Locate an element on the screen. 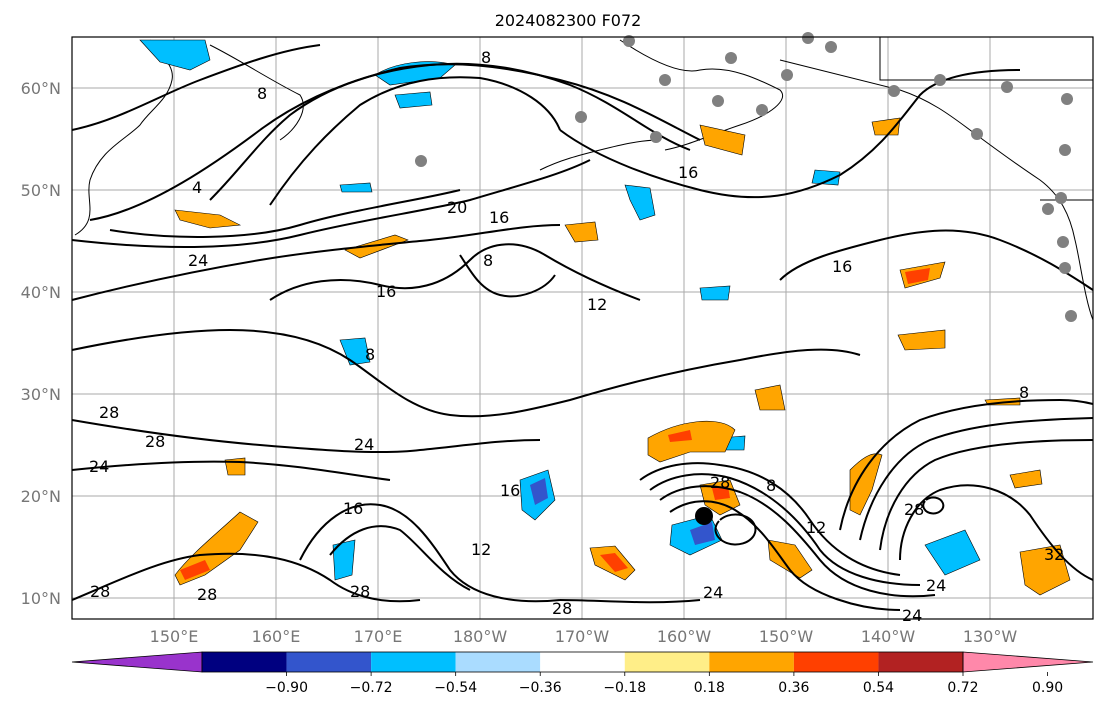 This screenshot has width=1105, height=712. colorbar-tick-label: −0.90 is located at coordinates (286, 688).